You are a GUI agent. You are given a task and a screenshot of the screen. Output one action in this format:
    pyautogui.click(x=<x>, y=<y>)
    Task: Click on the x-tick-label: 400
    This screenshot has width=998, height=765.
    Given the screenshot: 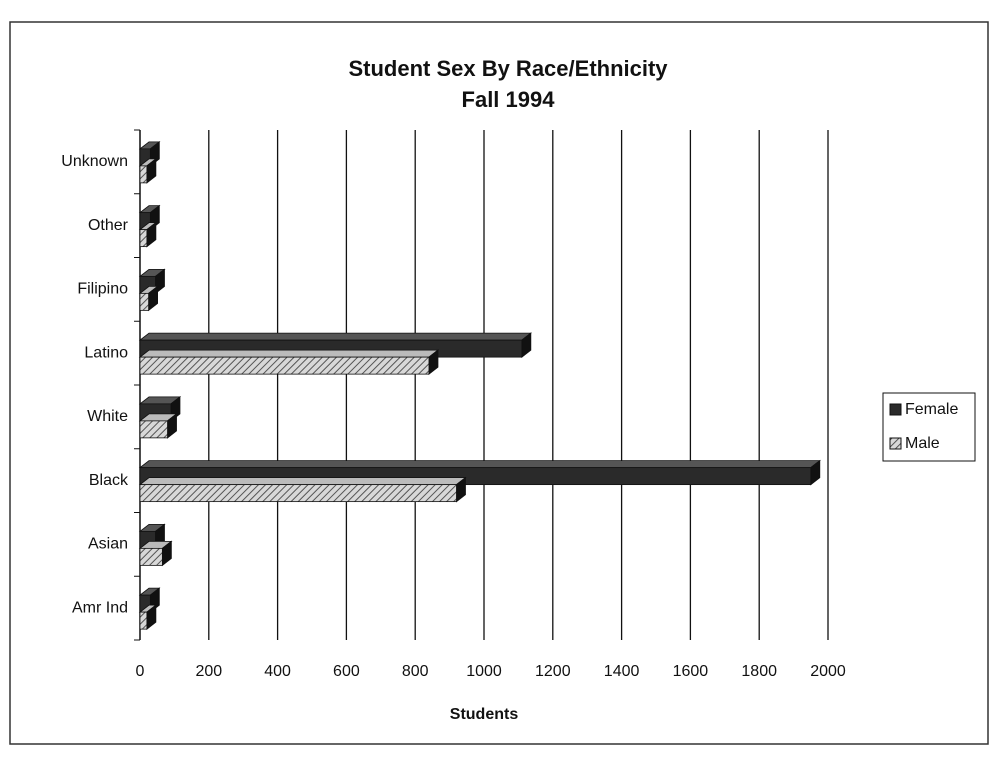 What is the action you would take?
    pyautogui.click(x=277, y=671)
    